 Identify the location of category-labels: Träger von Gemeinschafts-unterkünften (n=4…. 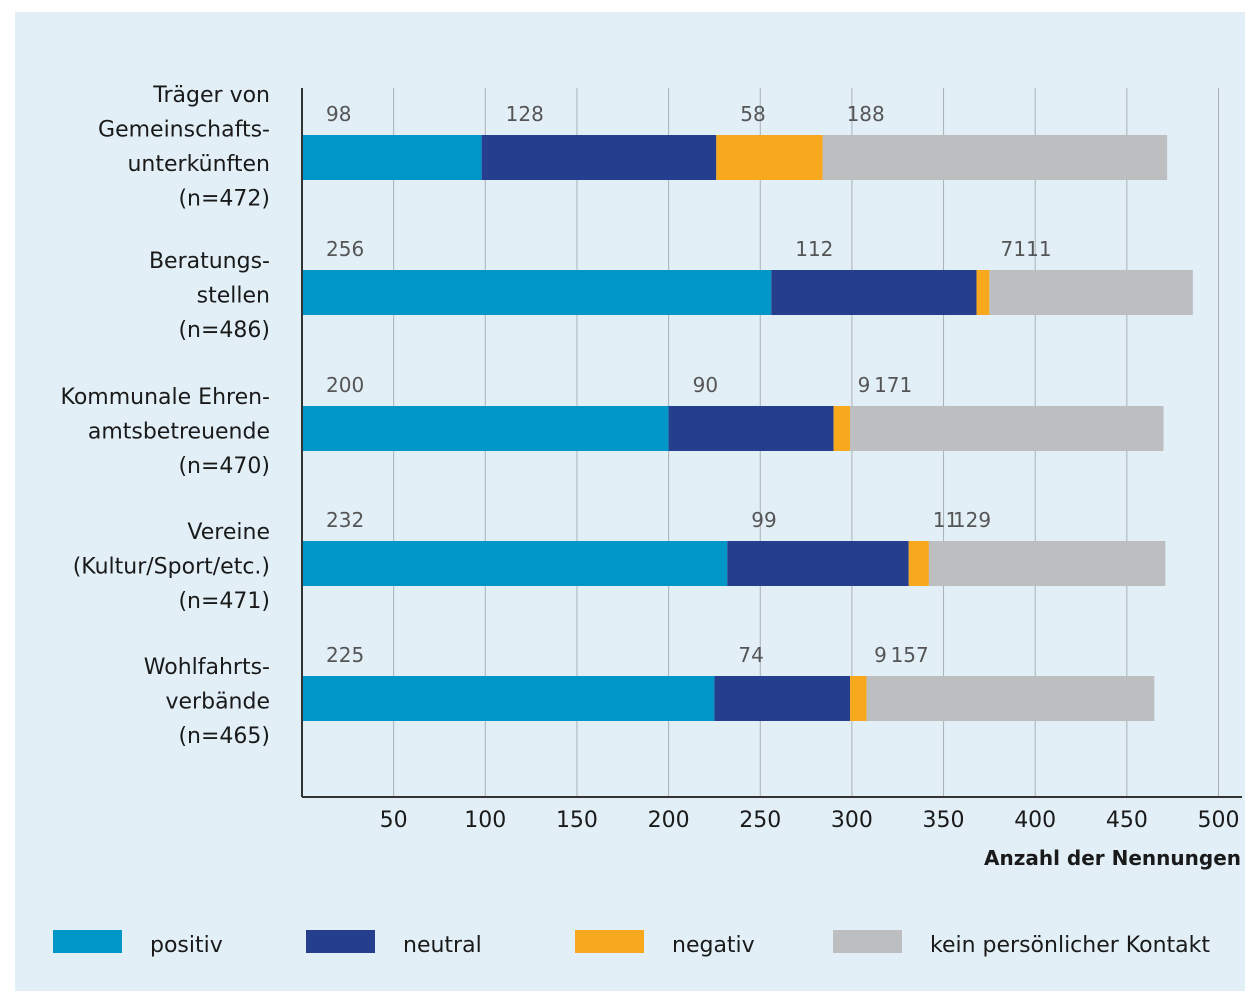
(165, 416).